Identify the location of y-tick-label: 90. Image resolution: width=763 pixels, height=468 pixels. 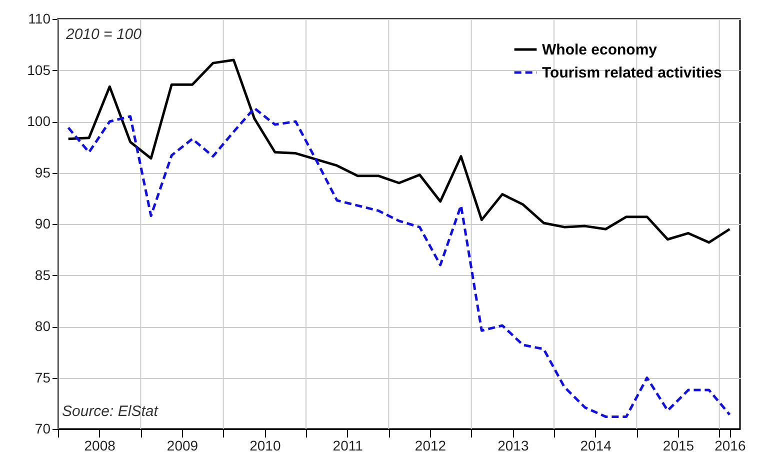
(42, 224).